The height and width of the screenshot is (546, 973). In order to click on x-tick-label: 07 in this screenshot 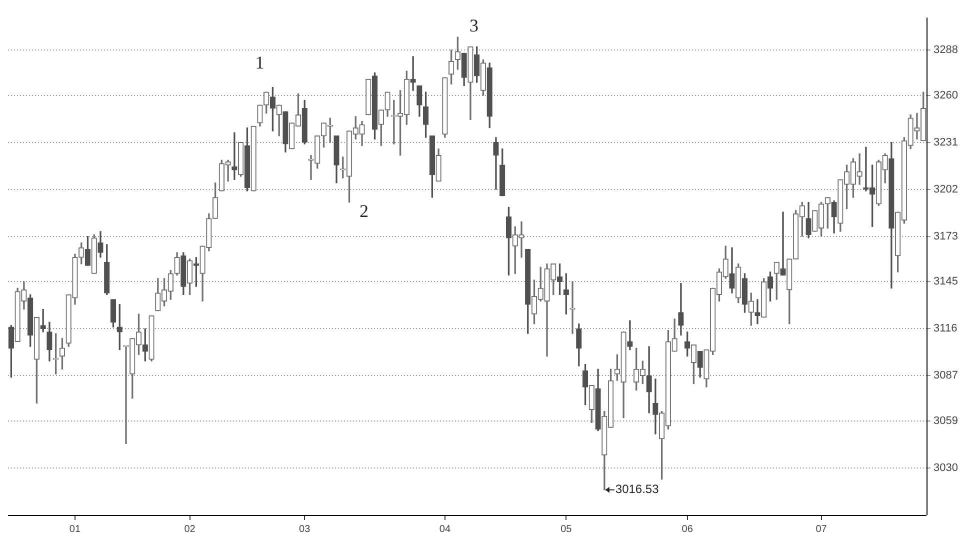, I will do `click(822, 529)`.